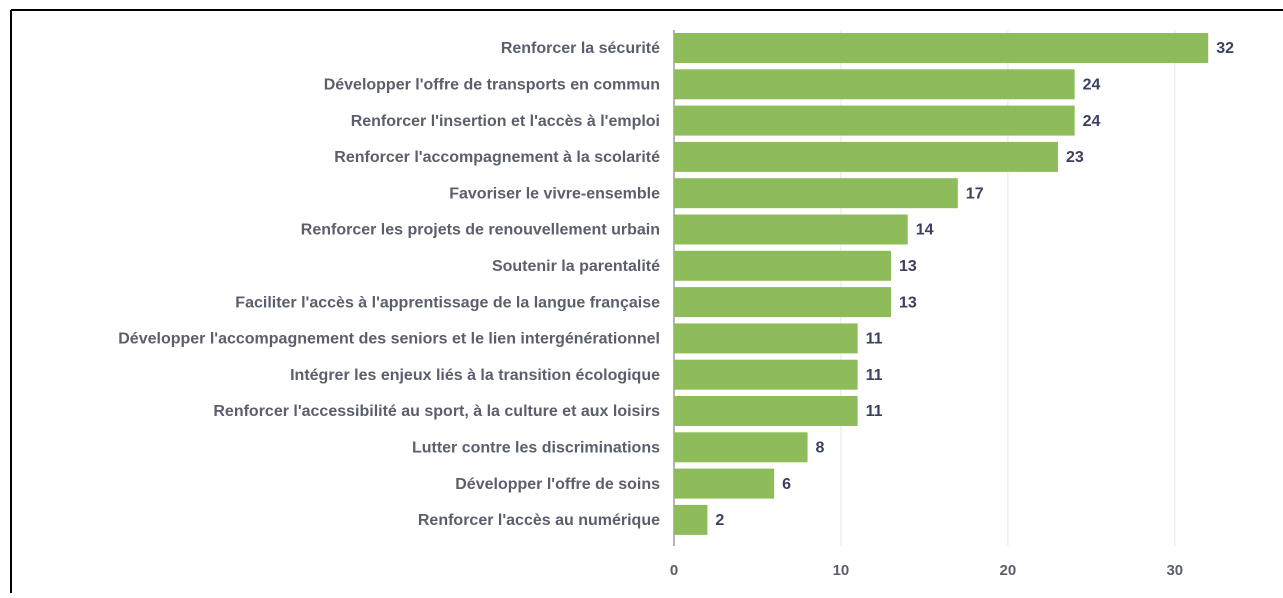 This screenshot has height=598, width=1283. I want to click on value-label: 17, so click(975, 193).